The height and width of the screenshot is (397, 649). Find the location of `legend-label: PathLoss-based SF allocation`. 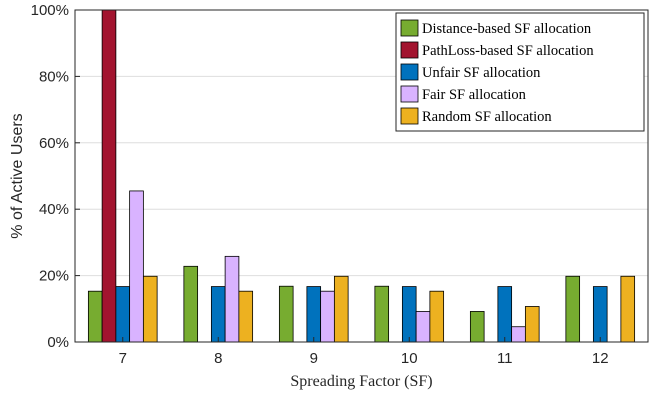

legend-label: PathLoss-based SF allocation is located at coordinates (508, 51).